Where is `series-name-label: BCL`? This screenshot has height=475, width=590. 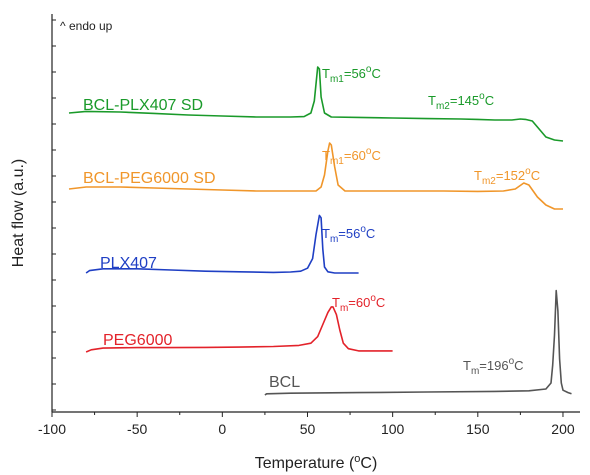 series-name-label: BCL is located at coordinates (284, 382).